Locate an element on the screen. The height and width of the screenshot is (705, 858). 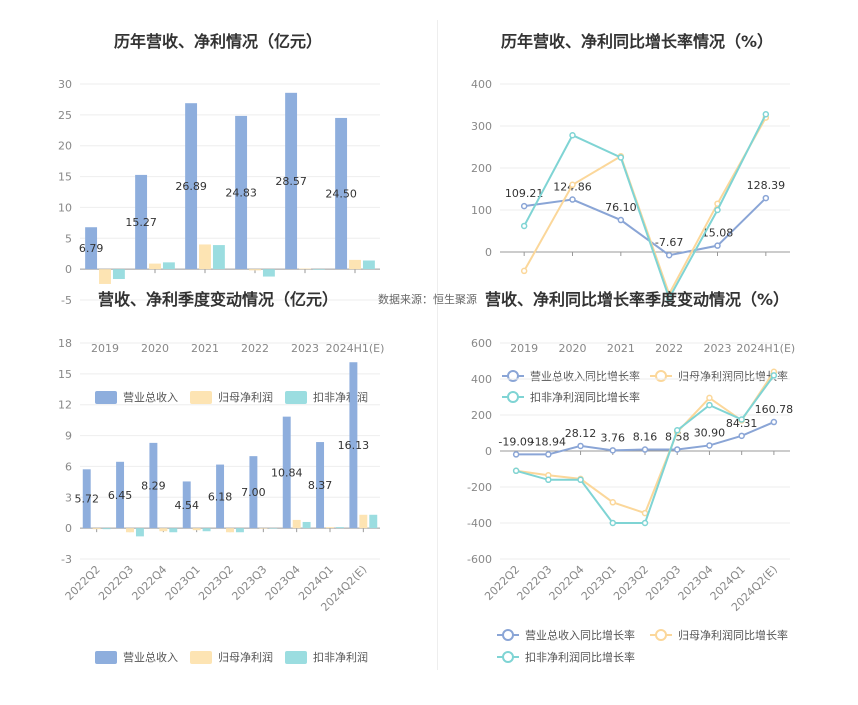
data-label: 7.00 is located at coordinates (253, 492).